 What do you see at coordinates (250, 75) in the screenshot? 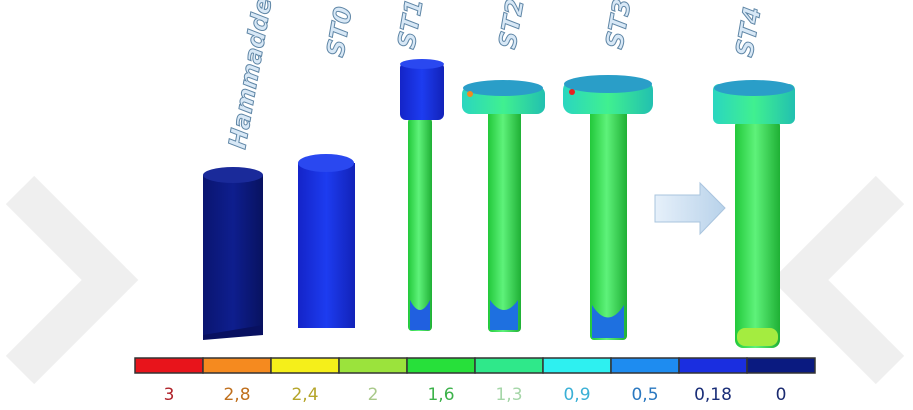
I see `stage-label: Hammadde` at bounding box center [250, 75].